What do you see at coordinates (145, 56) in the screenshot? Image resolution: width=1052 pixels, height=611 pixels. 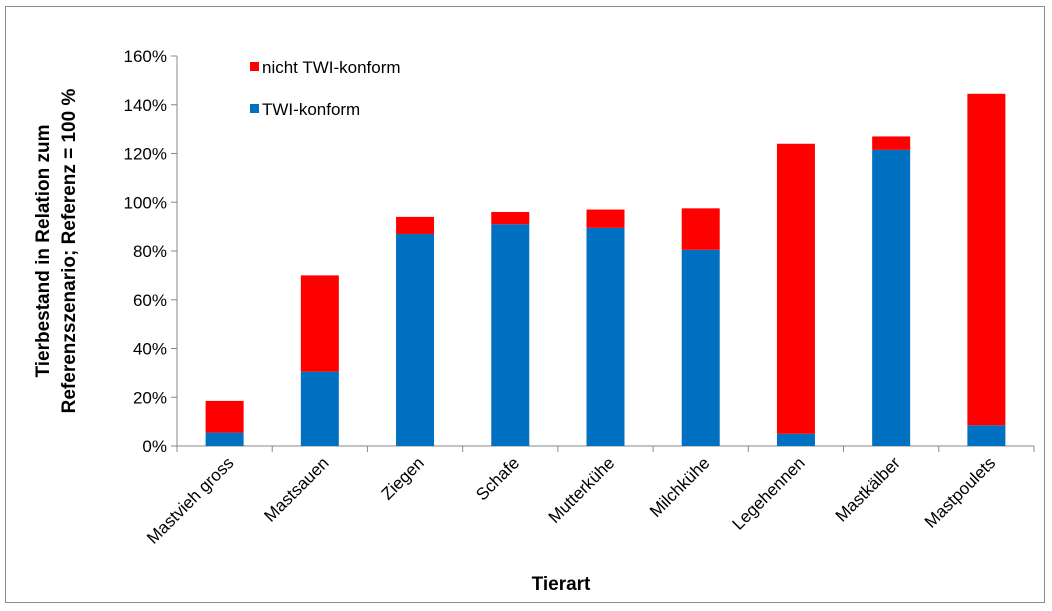 I see `y-tick-label: 160%` at bounding box center [145, 56].